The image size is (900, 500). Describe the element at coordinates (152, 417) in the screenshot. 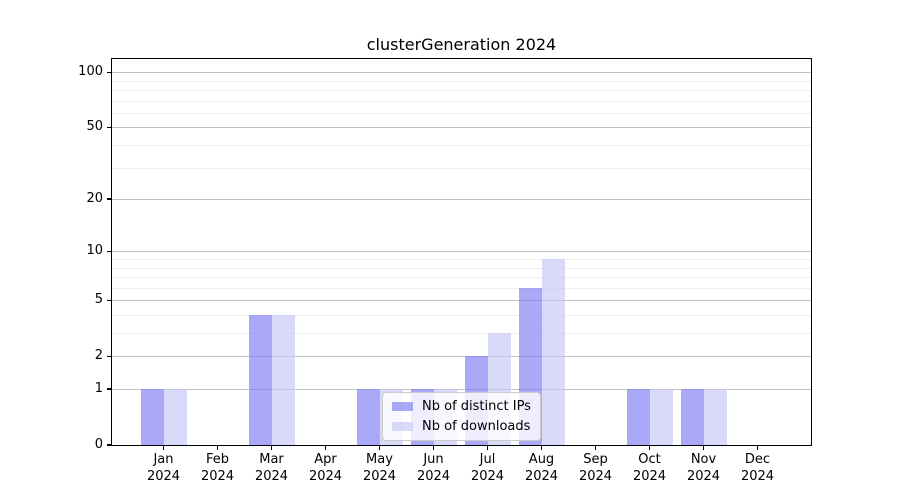

I see `bar-jan-distinct-ips` at that location.